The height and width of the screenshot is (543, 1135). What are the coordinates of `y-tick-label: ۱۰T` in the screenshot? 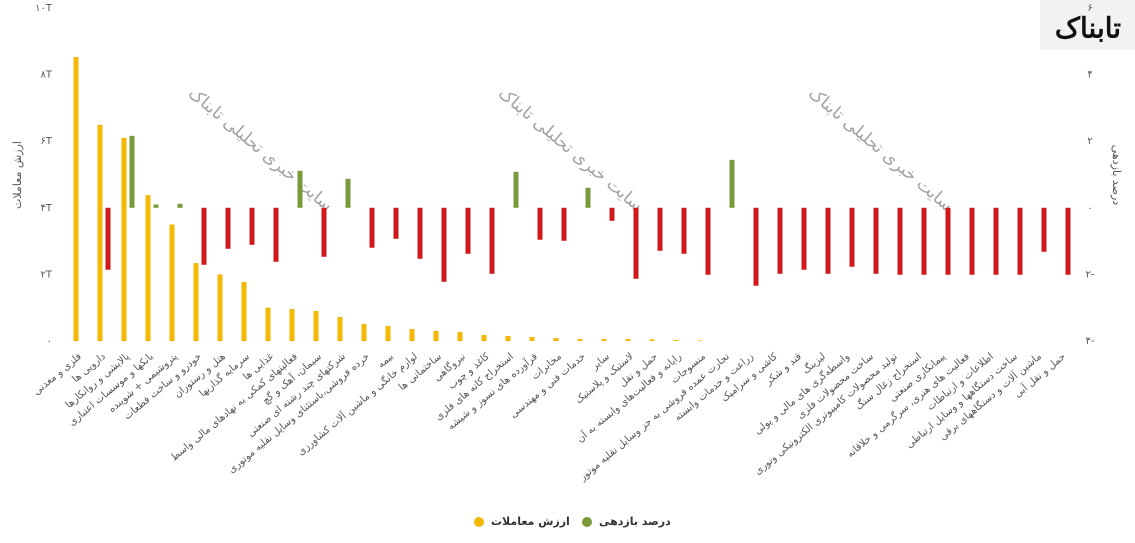 It's located at (44, 8).